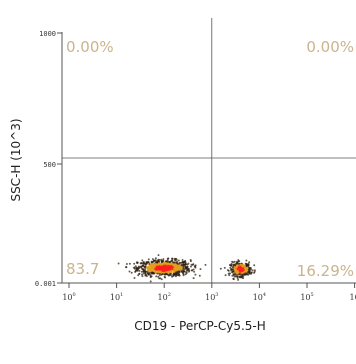  Describe the element at coordinates (353, 297) in the screenshot. I see `x-tick-label: 10` at that location.